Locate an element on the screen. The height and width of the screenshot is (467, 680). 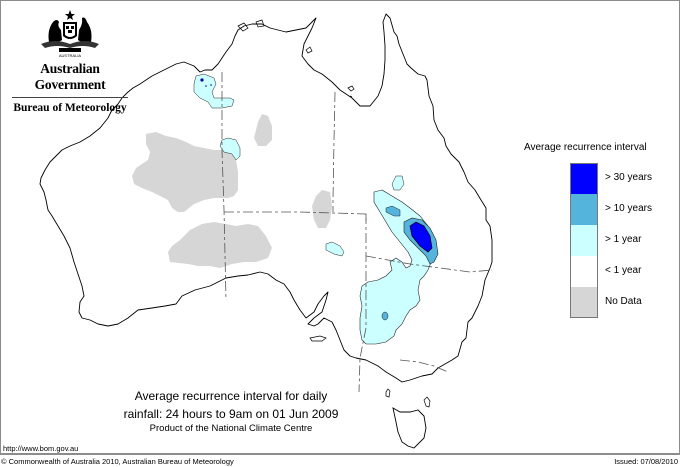
legend-label: > 10 years is located at coordinates (628, 208).